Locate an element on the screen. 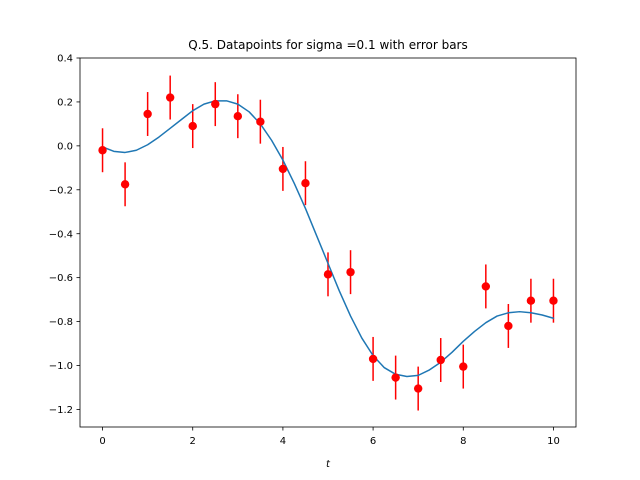 This screenshot has width=640, height=480. y-tick-label: −0.8 is located at coordinates (61, 322).